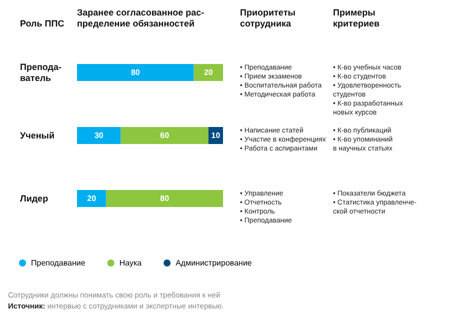 This screenshot has width=475, height=329. What do you see at coordinates (268, 18) in the screenshot?
I see `text: Приоритеты сотрудника` at bounding box center [268, 18].